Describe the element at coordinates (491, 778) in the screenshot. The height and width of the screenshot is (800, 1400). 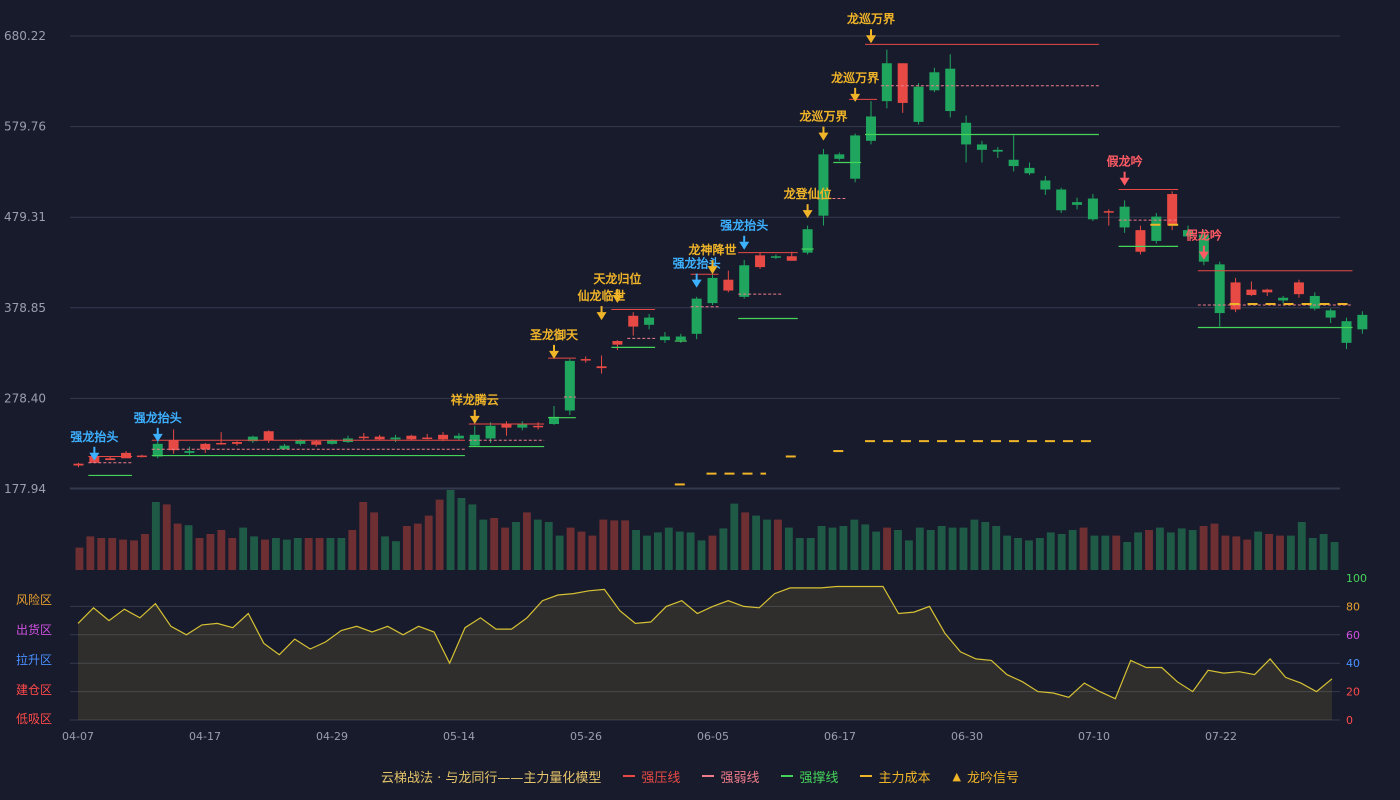
I see `legend-title: 云梯战法 · 与龙同行——主力量化模型` at that location.